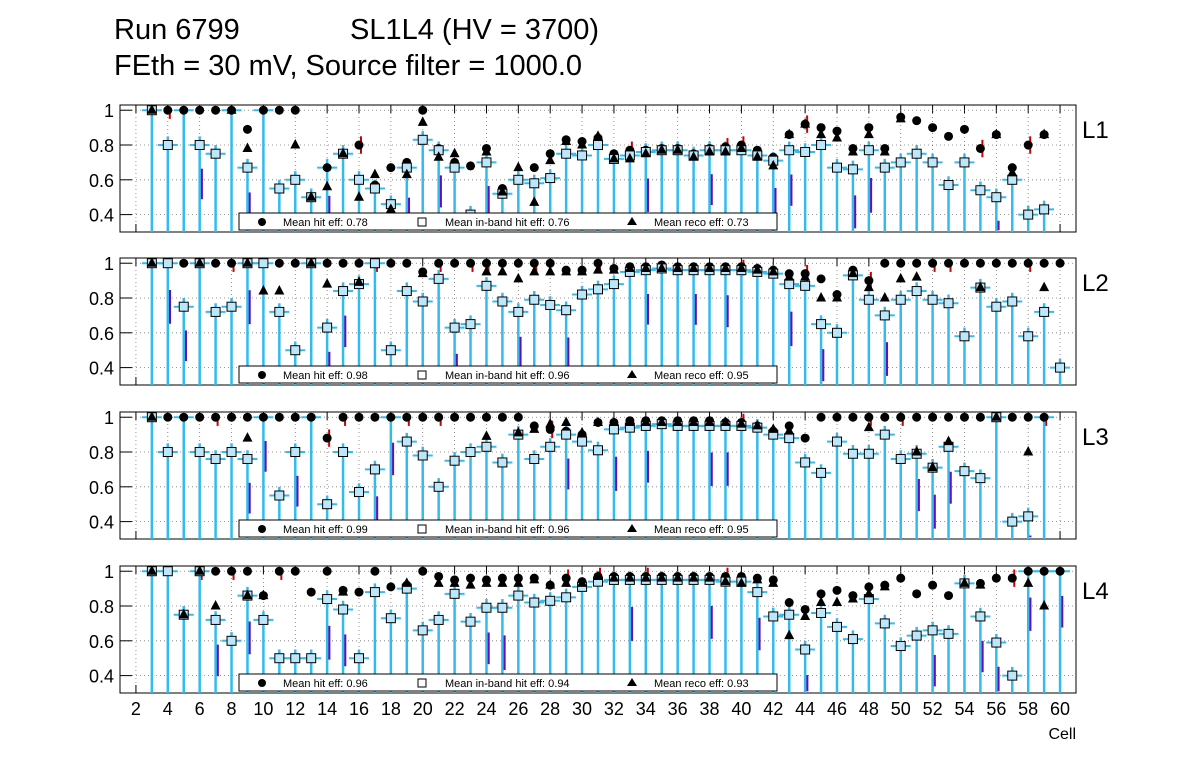 The image size is (1196, 772). Describe the element at coordinates (200, 709) in the screenshot. I see `x-tick-label: 6` at that location.